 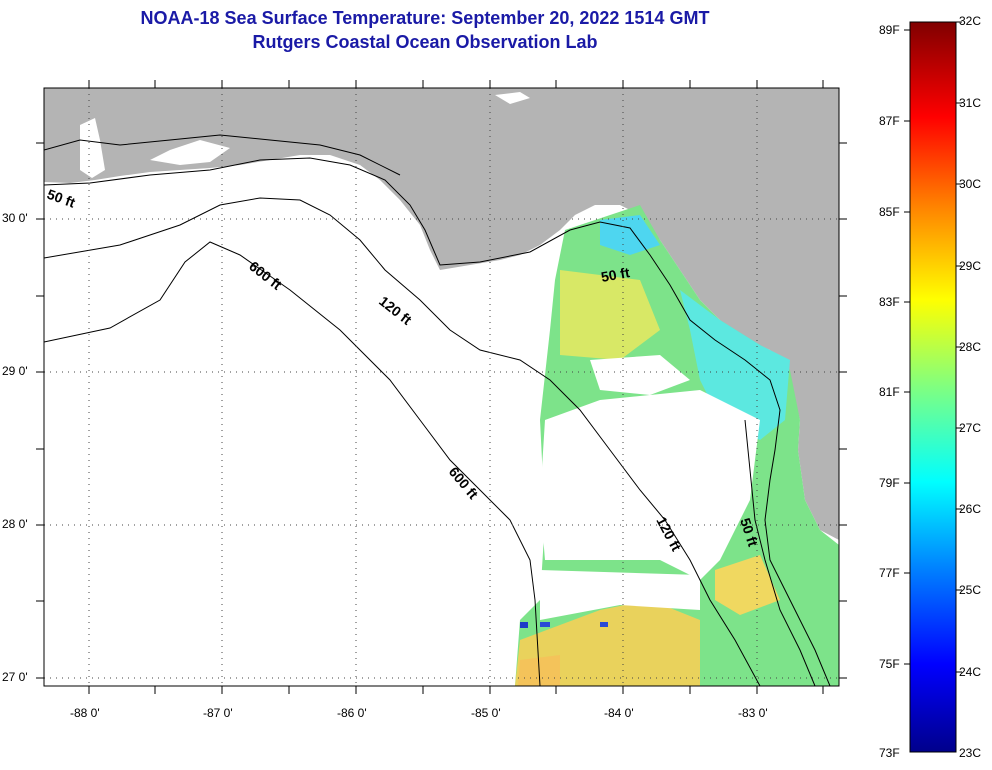 I want to click on colorbar-ticks, so click(x=933, y=347).